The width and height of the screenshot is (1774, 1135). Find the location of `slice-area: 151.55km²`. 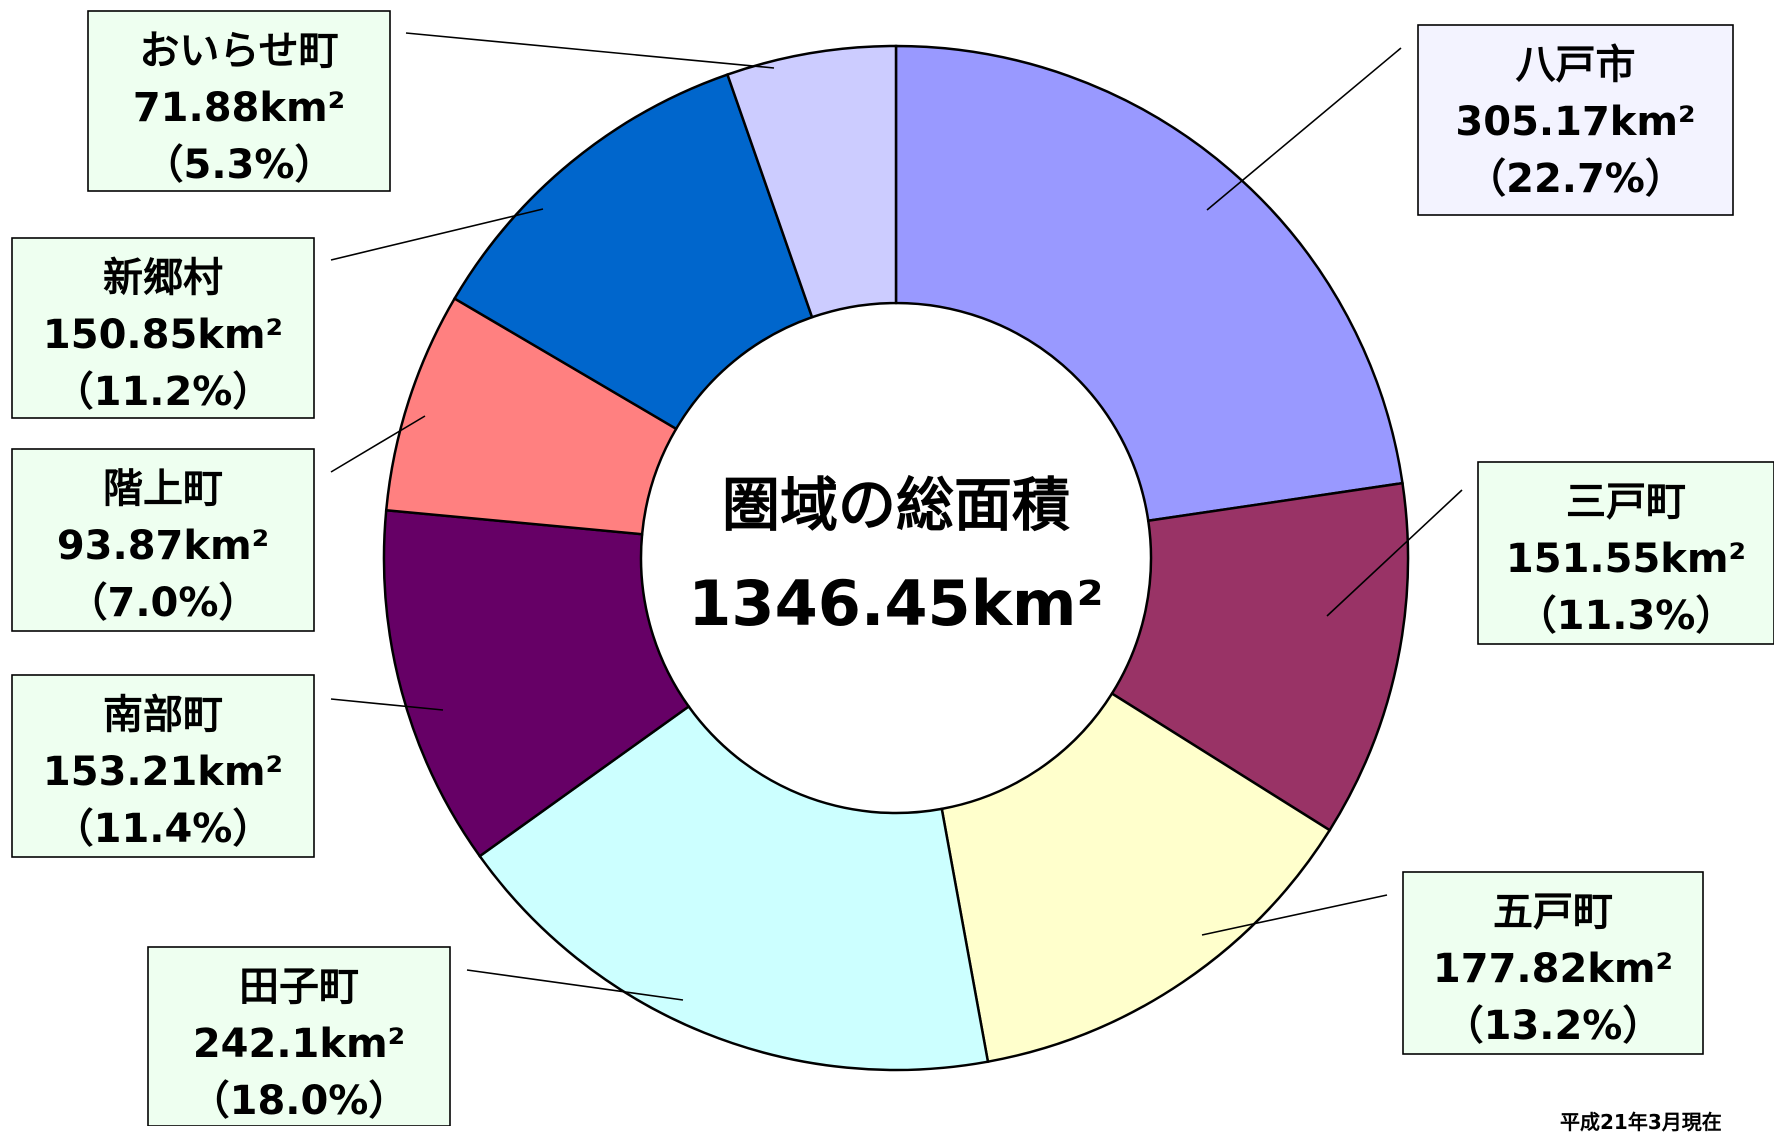

slice-area: 151.55km² is located at coordinates (1626, 559).